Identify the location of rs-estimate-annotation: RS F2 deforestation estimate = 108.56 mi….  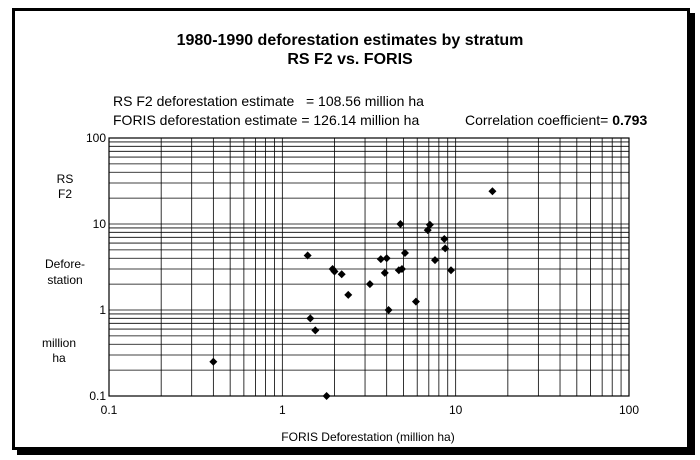
(268, 101).